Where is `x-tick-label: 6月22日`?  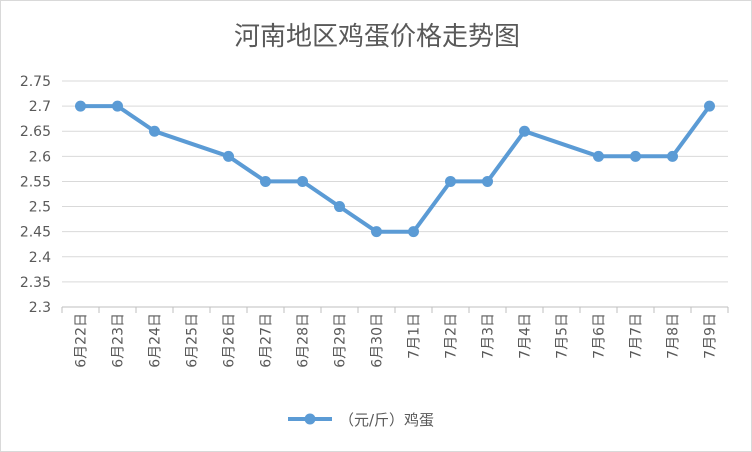 x-tick-label: 6月22日 is located at coordinates (82, 340).